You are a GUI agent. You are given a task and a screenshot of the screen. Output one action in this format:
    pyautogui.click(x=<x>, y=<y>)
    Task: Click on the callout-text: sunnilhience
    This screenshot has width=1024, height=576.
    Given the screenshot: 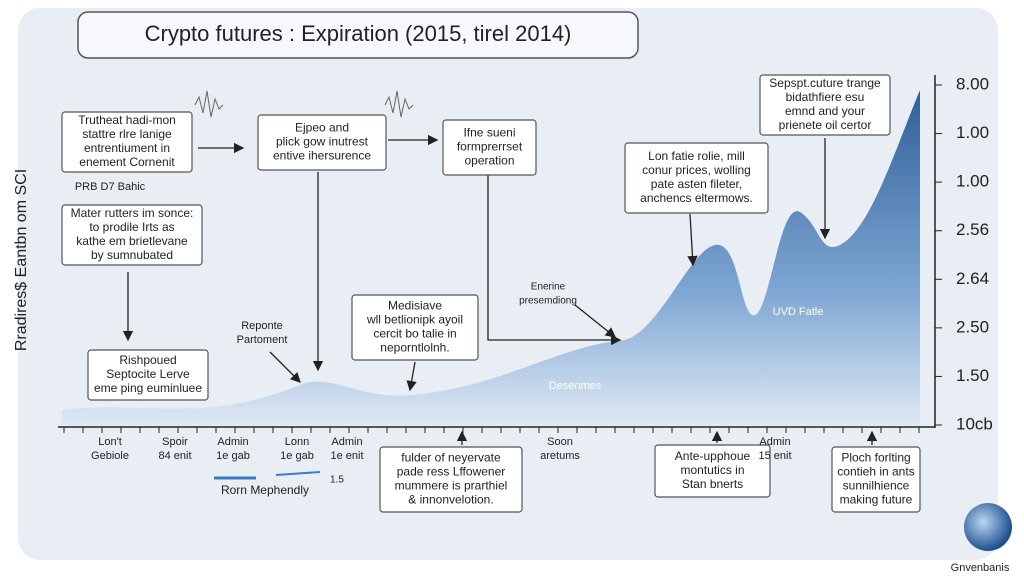 What is the action you would take?
    pyautogui.click(x=876, y=486)
    